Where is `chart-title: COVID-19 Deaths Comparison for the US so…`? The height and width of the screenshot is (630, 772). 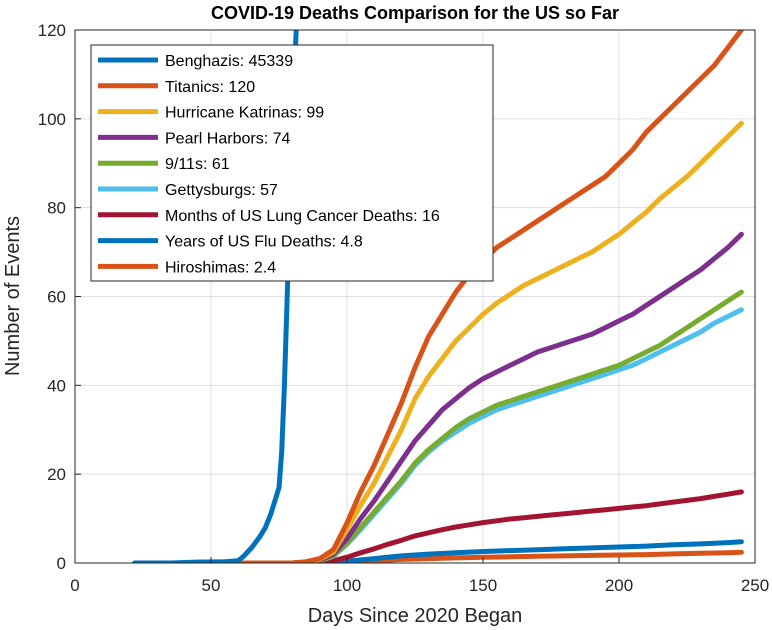 chart-title: COVID-19 Deaths Comparison for the US so… is located at coordinates (415, 13).